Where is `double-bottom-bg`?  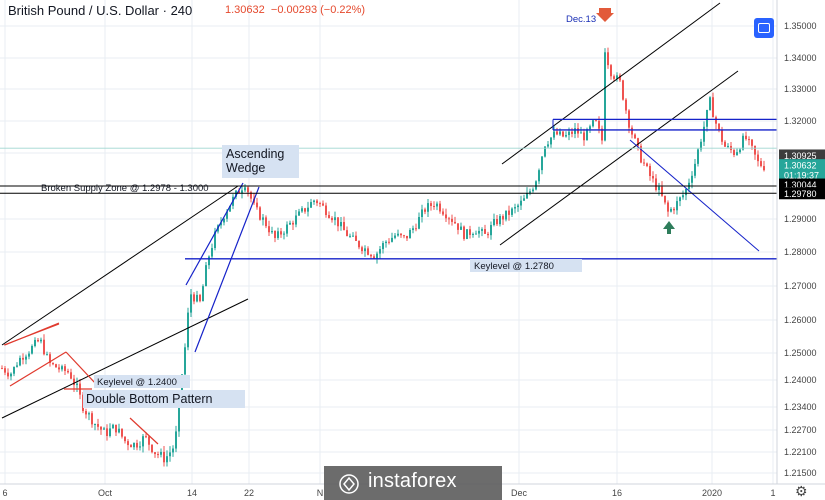 double-bottom-bg is located at coordinates (164, 399).